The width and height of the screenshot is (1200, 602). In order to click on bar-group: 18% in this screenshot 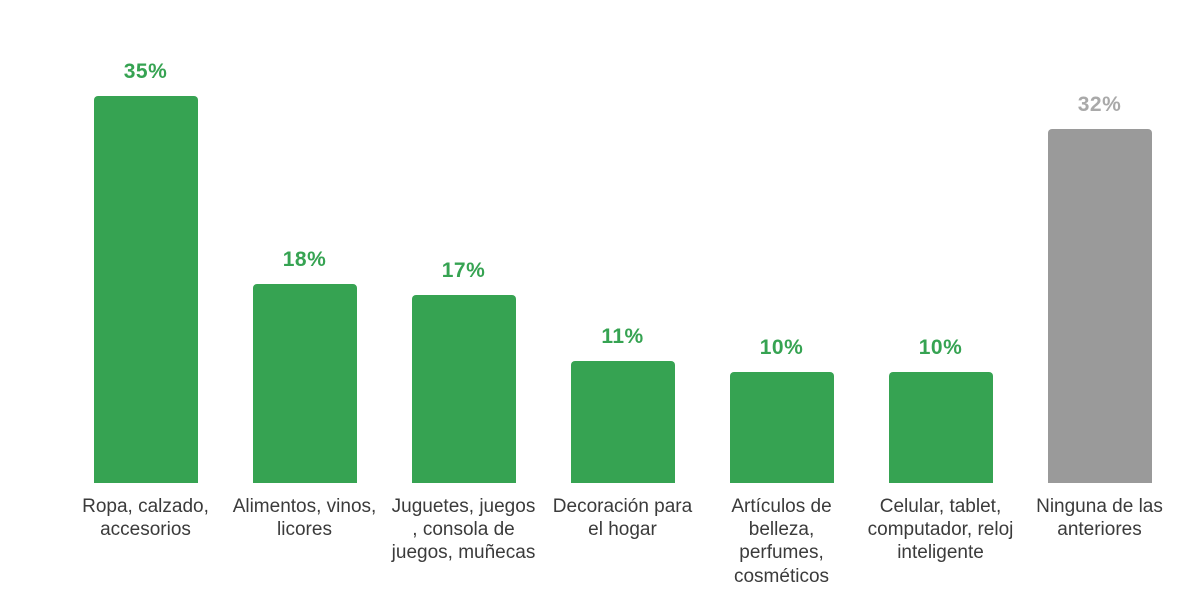, I will do `click(304, 366)`.